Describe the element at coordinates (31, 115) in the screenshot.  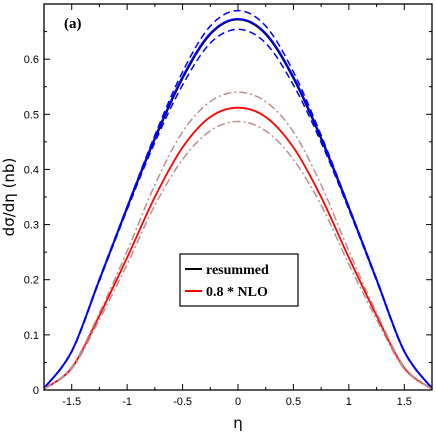
I see `y-tick-label: 0.5` at that location.